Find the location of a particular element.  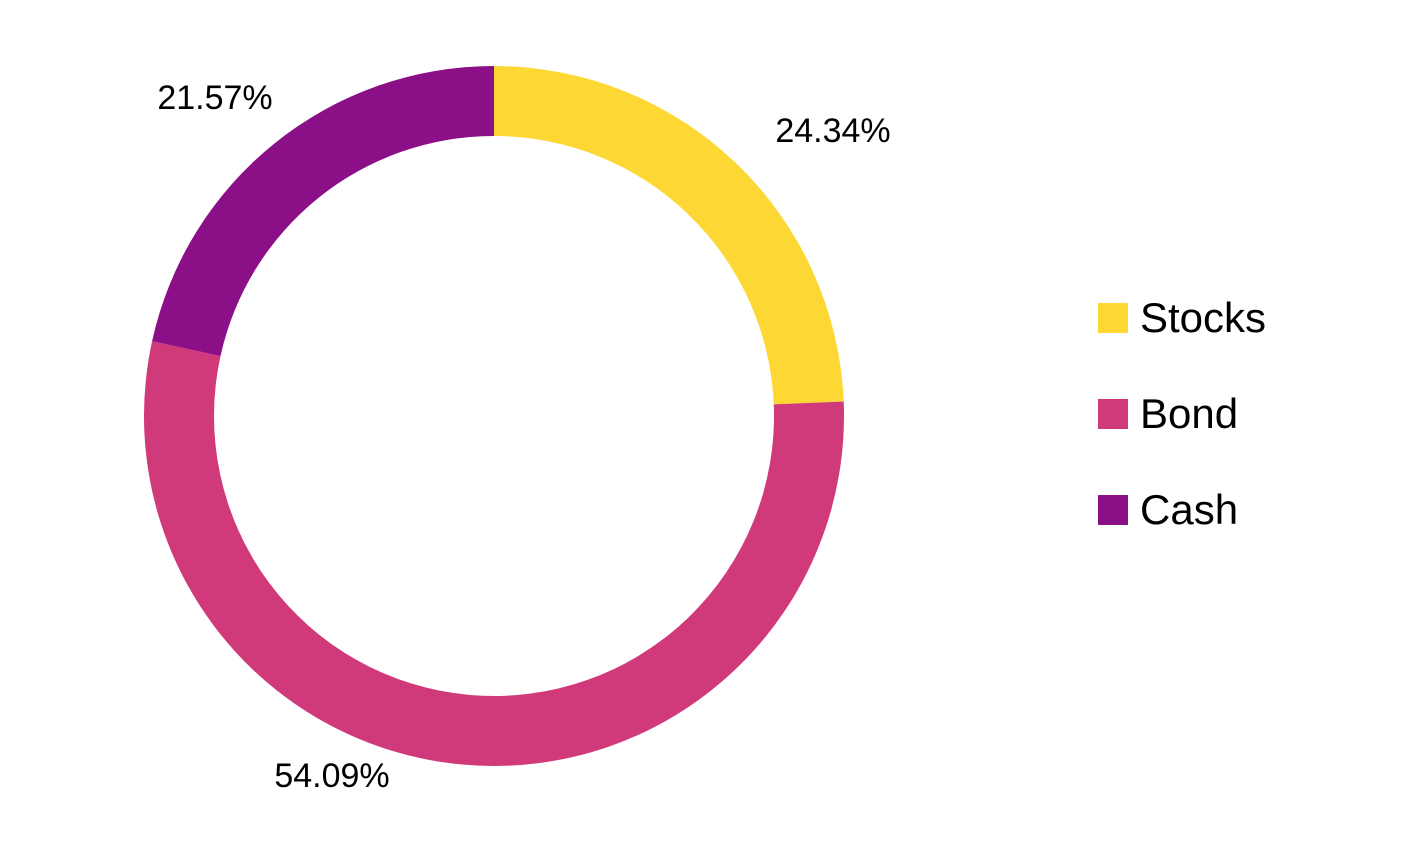

legend-swatch-stocks is located at coordinates (1113, 318).